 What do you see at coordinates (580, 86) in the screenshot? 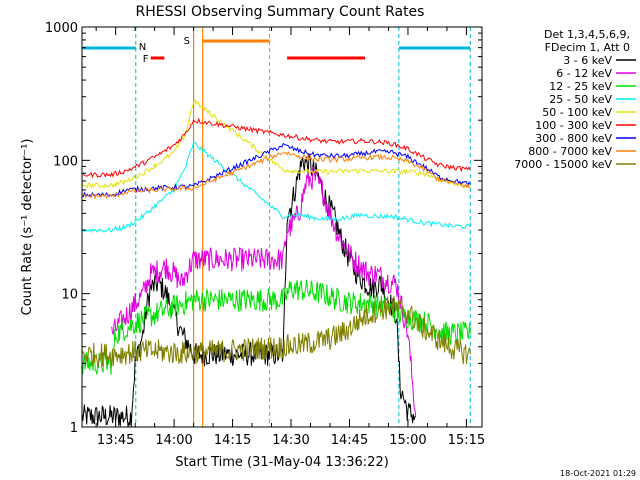
I see `legend-label: 12 - 25 keV` at bounding box center [580, 86].